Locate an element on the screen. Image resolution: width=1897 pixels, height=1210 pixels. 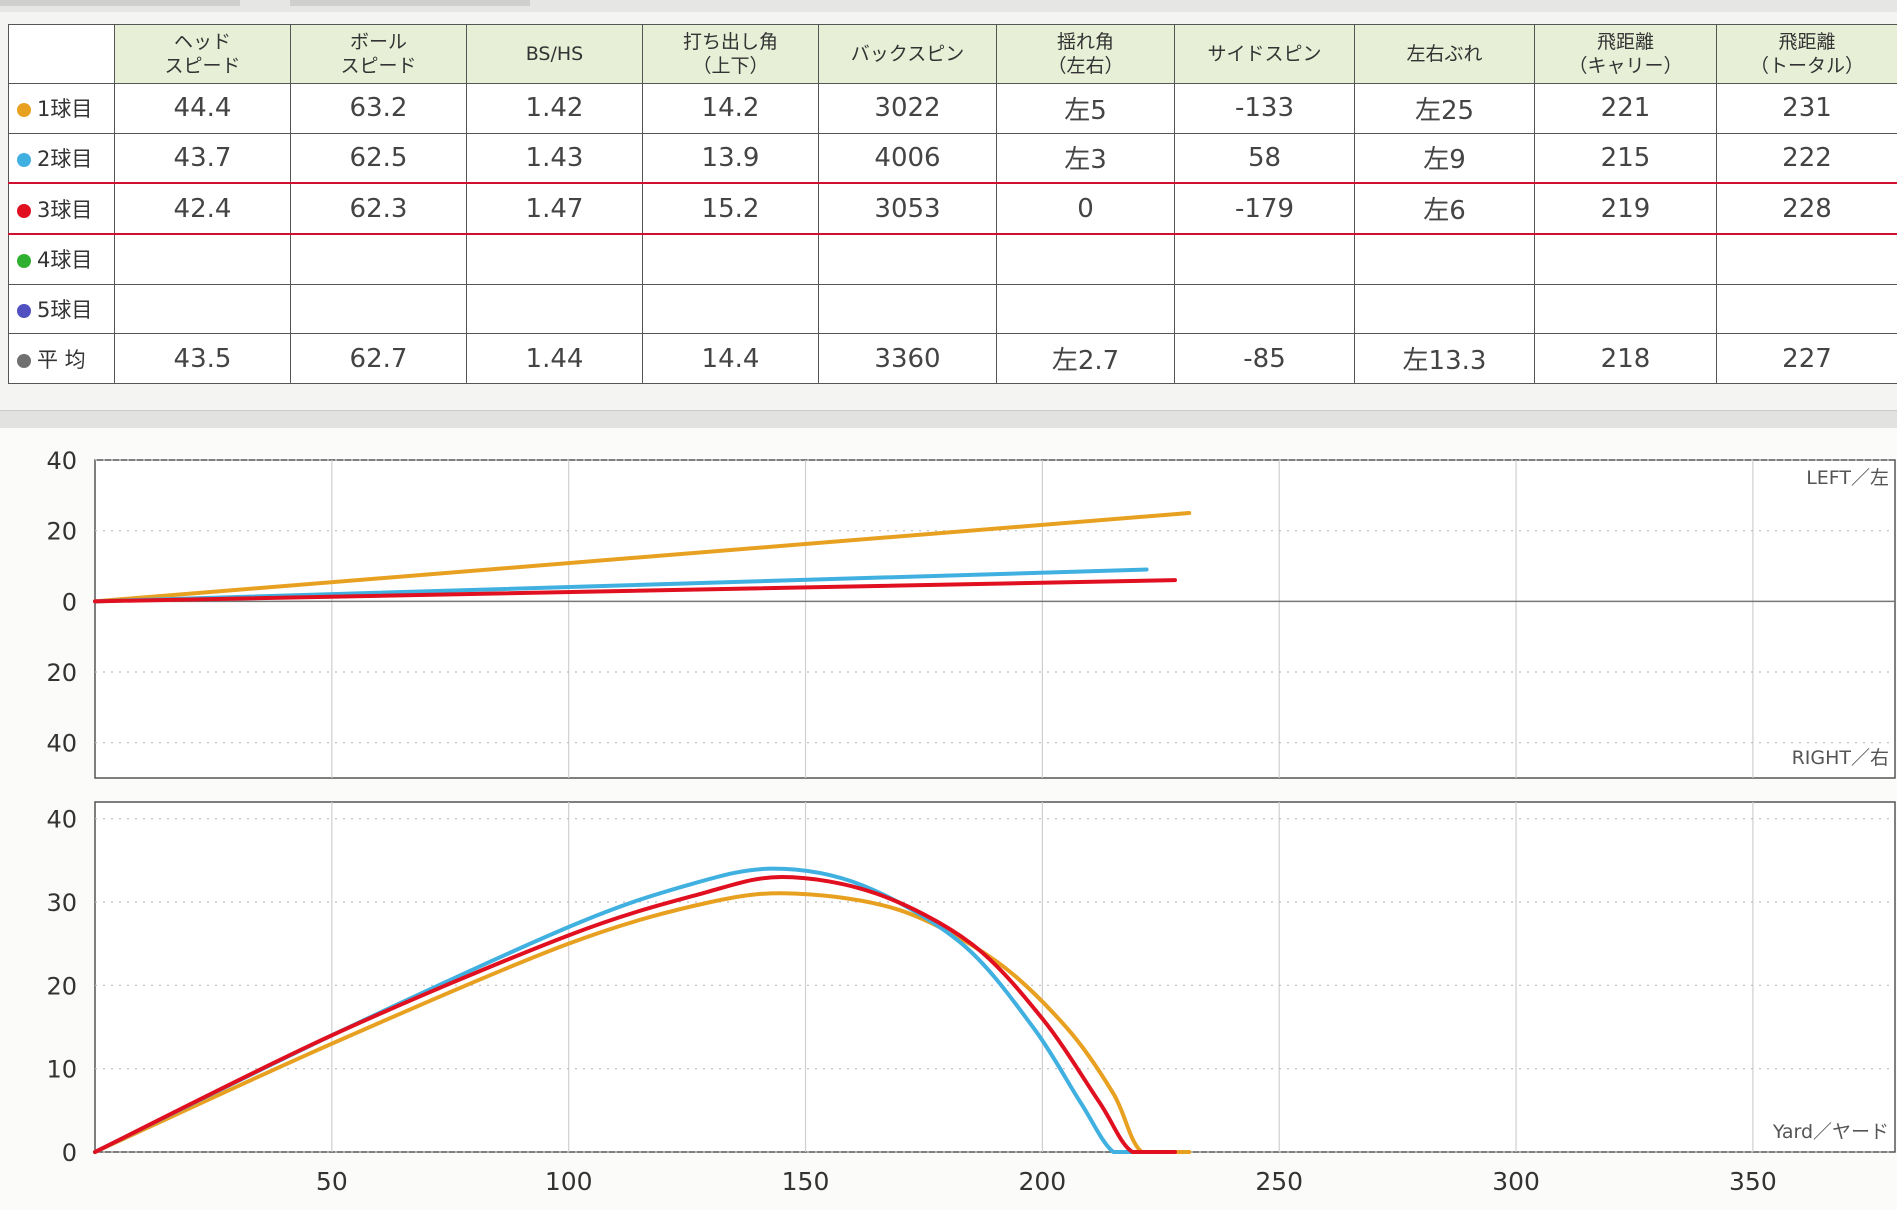
column-header: ヘッド スピード is located at coordinates (202, 54).